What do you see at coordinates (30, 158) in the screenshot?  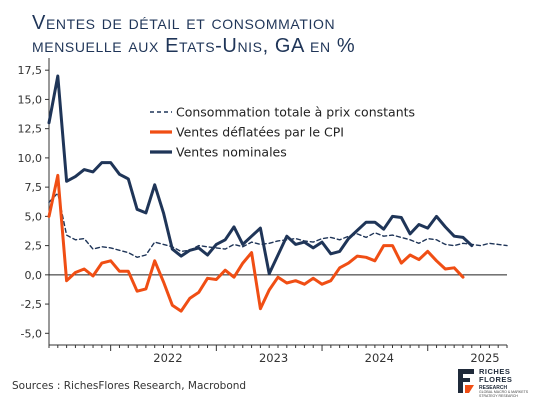 I see `y-tick-label: 10,0` at bounding box center [30, 158].